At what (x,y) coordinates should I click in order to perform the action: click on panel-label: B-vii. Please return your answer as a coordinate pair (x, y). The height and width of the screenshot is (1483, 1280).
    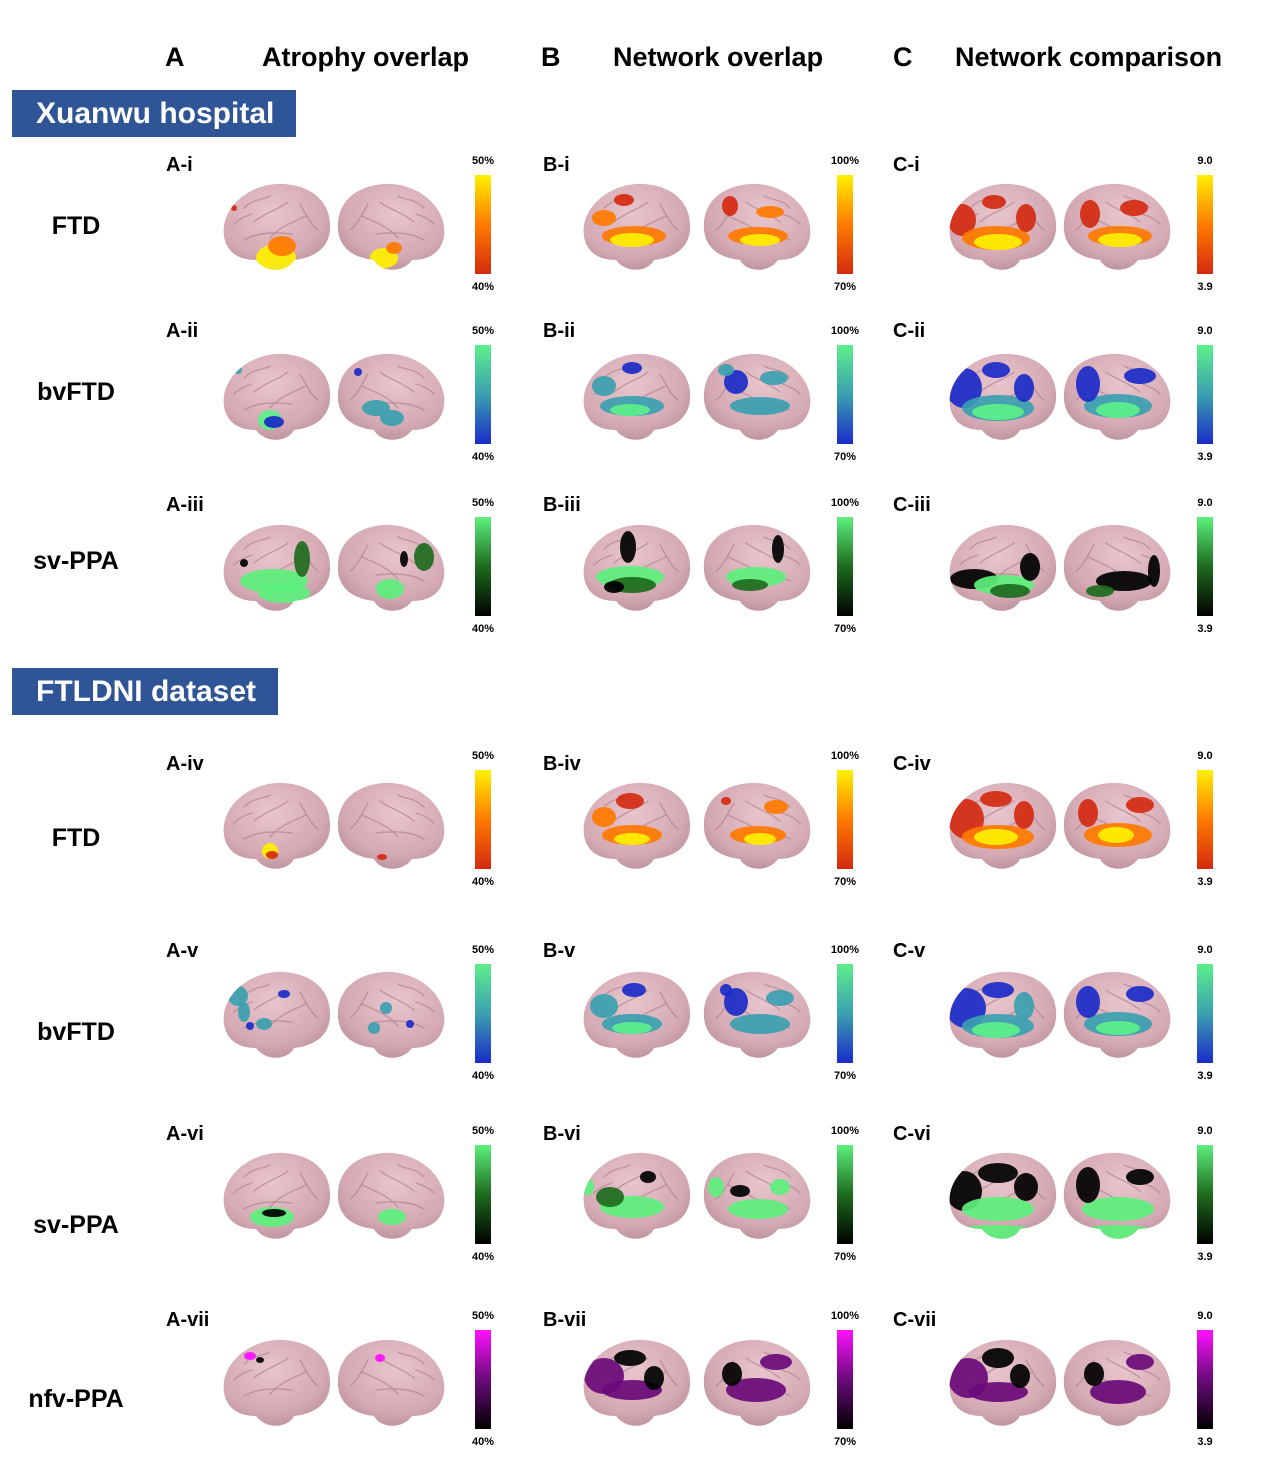
    Looking at the image, I should click on (565, 1320).